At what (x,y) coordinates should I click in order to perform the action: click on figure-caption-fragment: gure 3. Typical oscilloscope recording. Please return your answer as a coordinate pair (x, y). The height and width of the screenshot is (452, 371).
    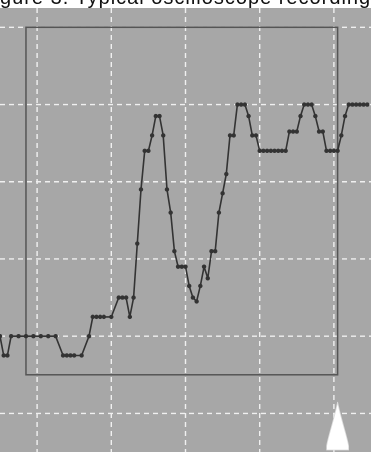
    Looking at the image, I should click on (185, 4).